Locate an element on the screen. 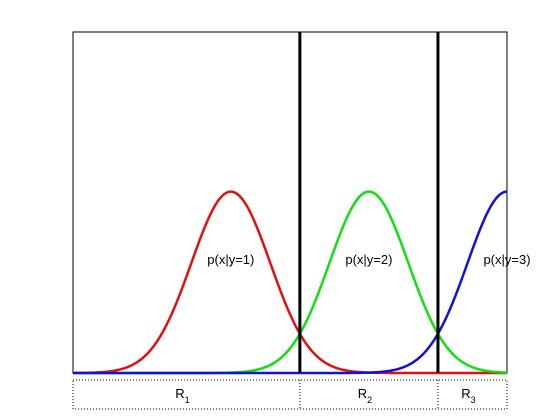  region-label-1: R1 is located at coordinates (182, 395).